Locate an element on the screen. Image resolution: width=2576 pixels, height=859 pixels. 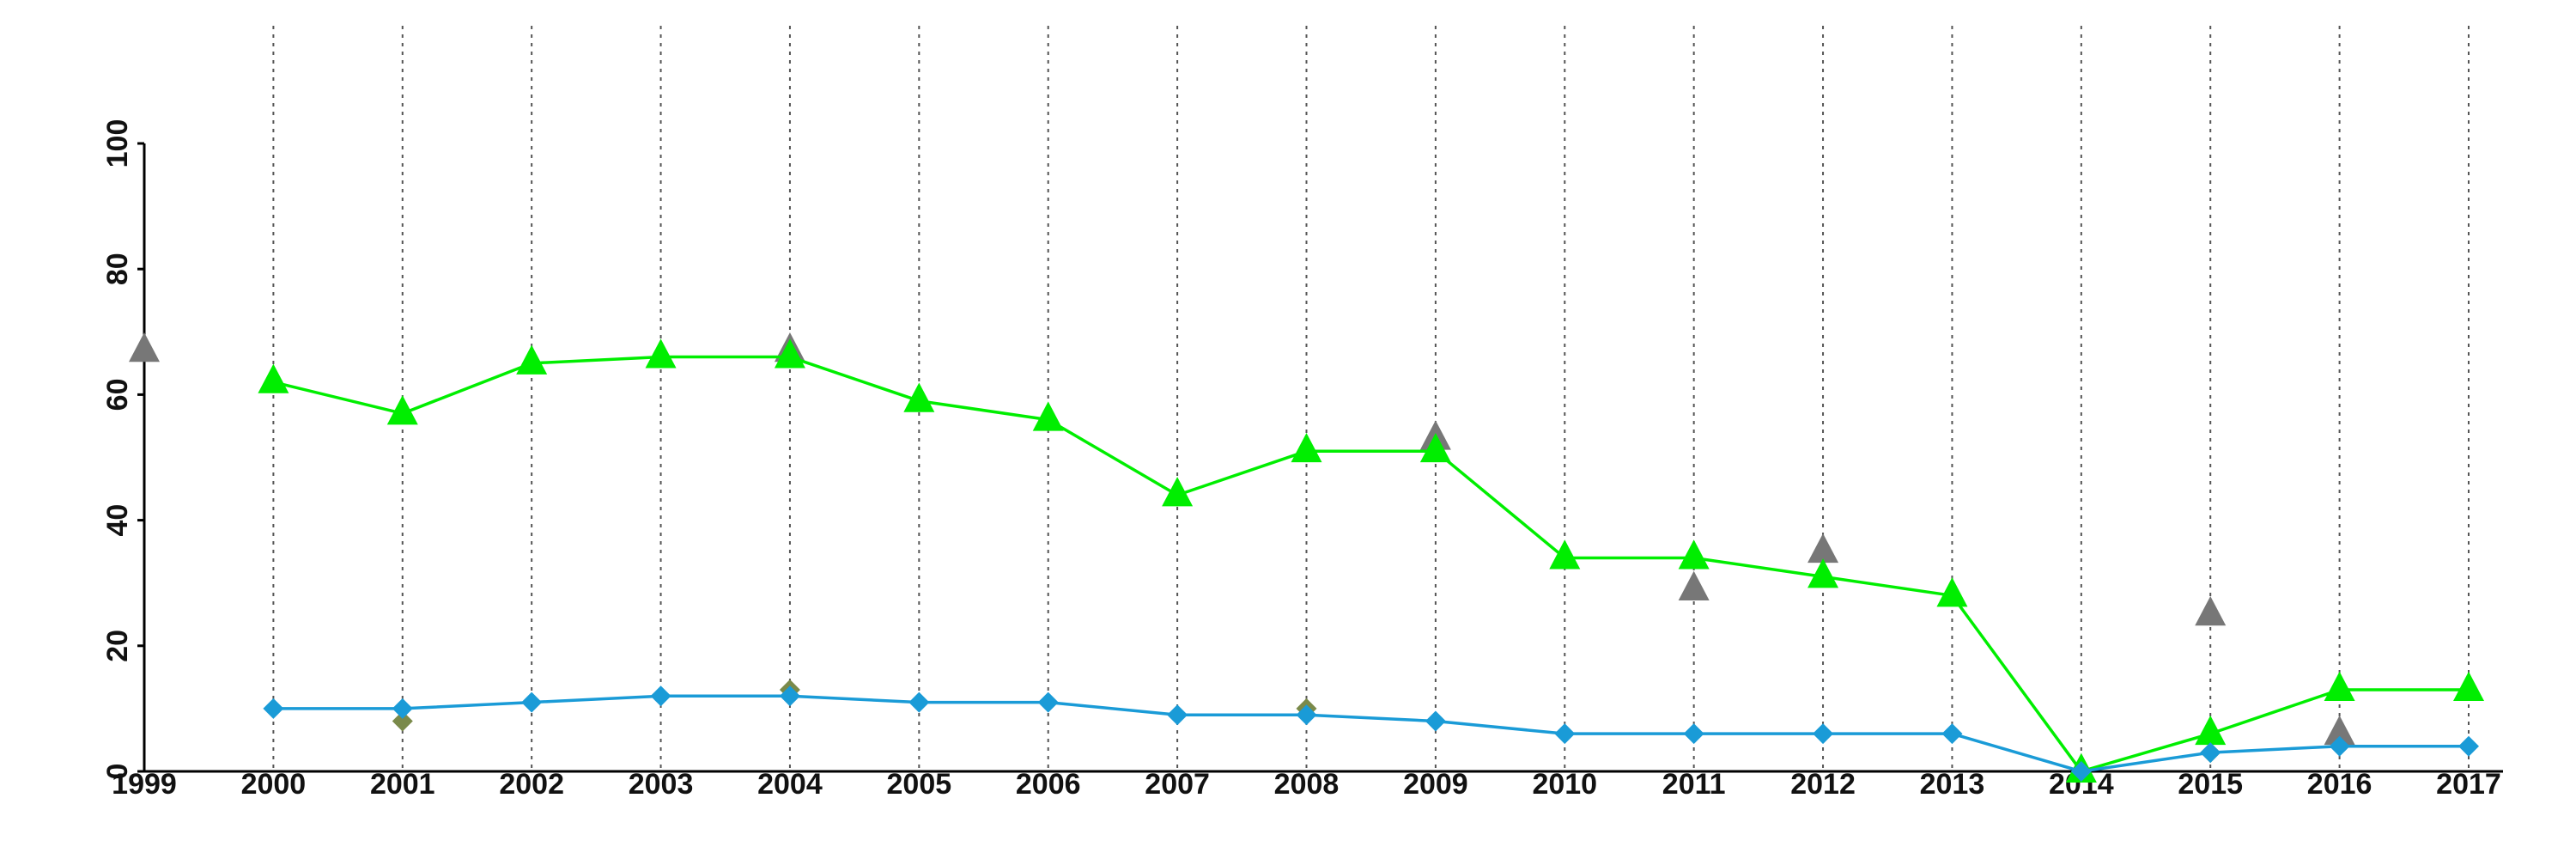
y-tick-label: 40 is located at coordinates (117, 521).